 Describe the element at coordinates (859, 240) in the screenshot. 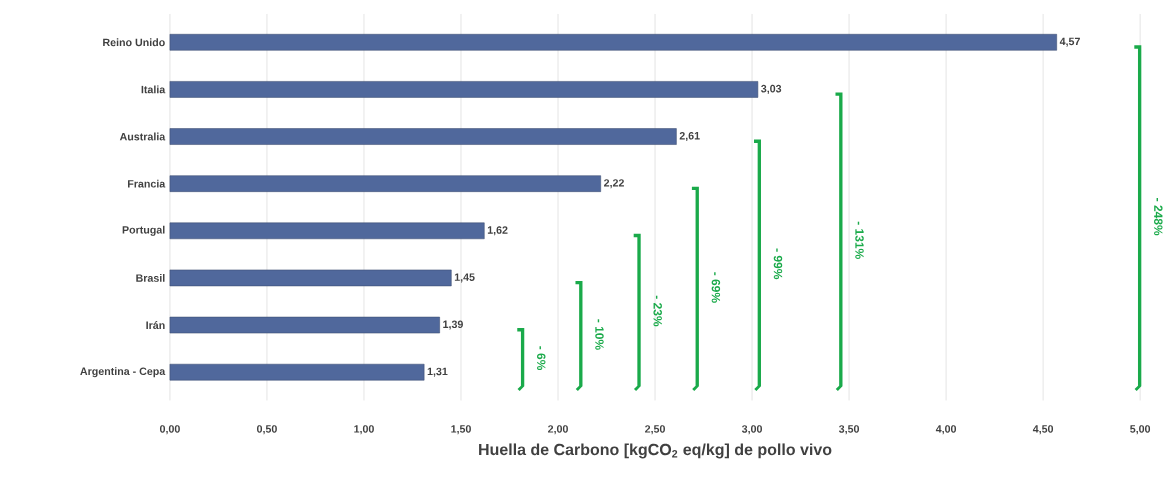

I see `annotation: - 131%` at that location.